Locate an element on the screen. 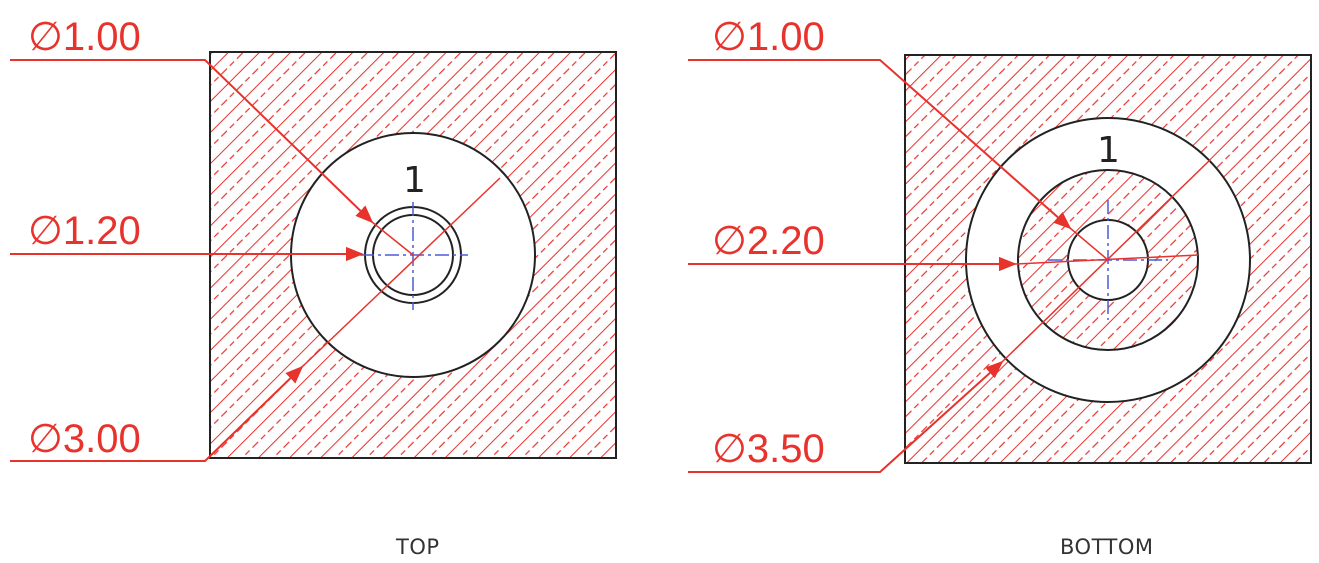  bottom-view-caption: BOTTOM is located at coordinates (1107, 547).